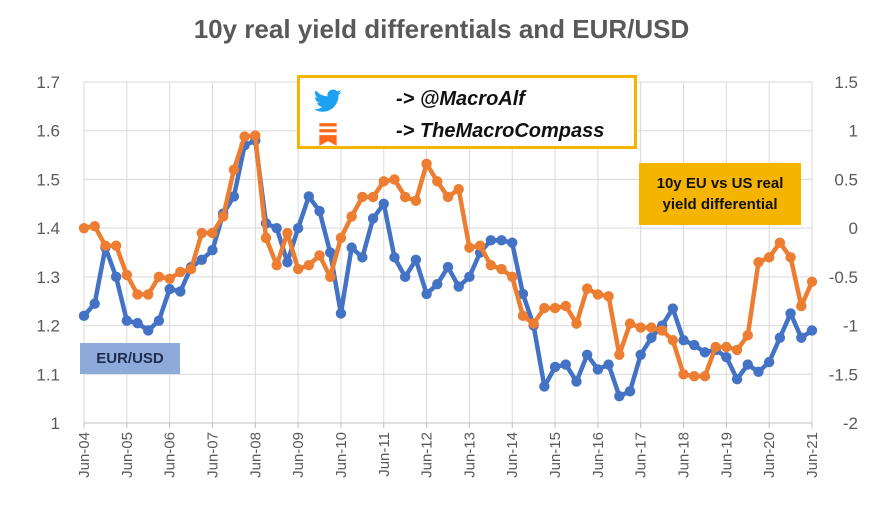 This screenshot has height=523, width=883. I want to click on x-tick-label: Jun-05, so click(127, 455).